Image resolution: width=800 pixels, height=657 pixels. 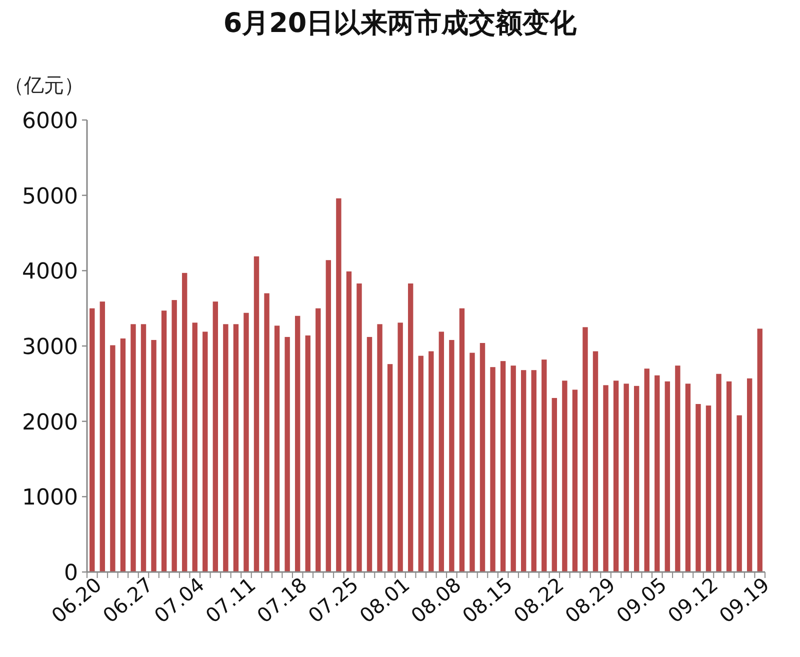 I want to click on y-tick-label: 6000, so click(x=50, y=121).